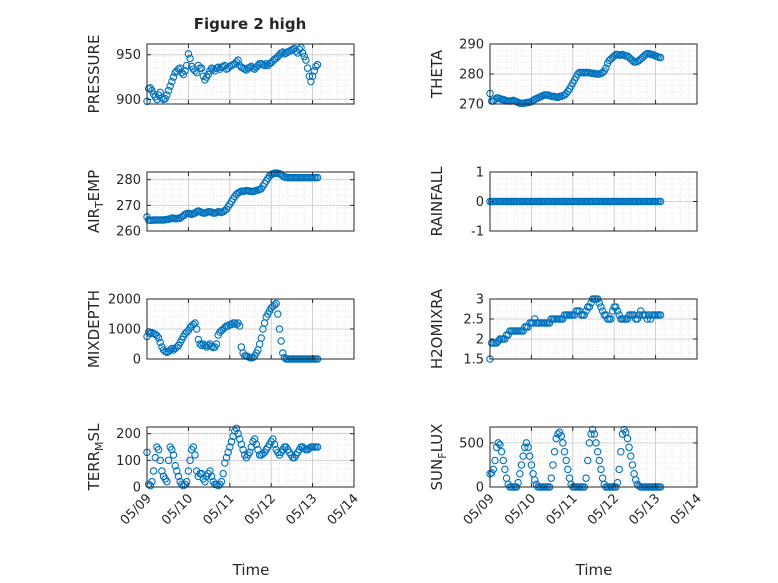 This screenshot has width=778, height=583. Describe the element at coordinates (128, 55) in the screenshot. I see `y-tick-label: 950` at that location.